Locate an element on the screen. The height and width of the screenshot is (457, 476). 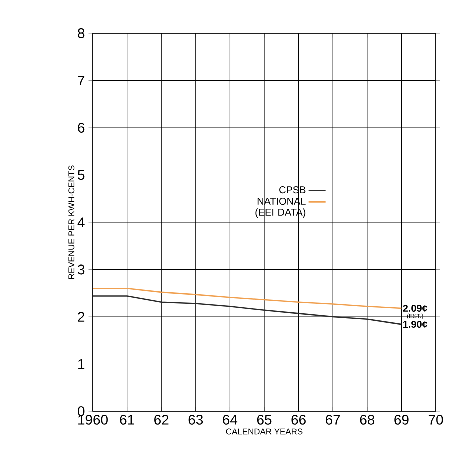
y-tick-label: 3 is located at coordinates (81, 269).